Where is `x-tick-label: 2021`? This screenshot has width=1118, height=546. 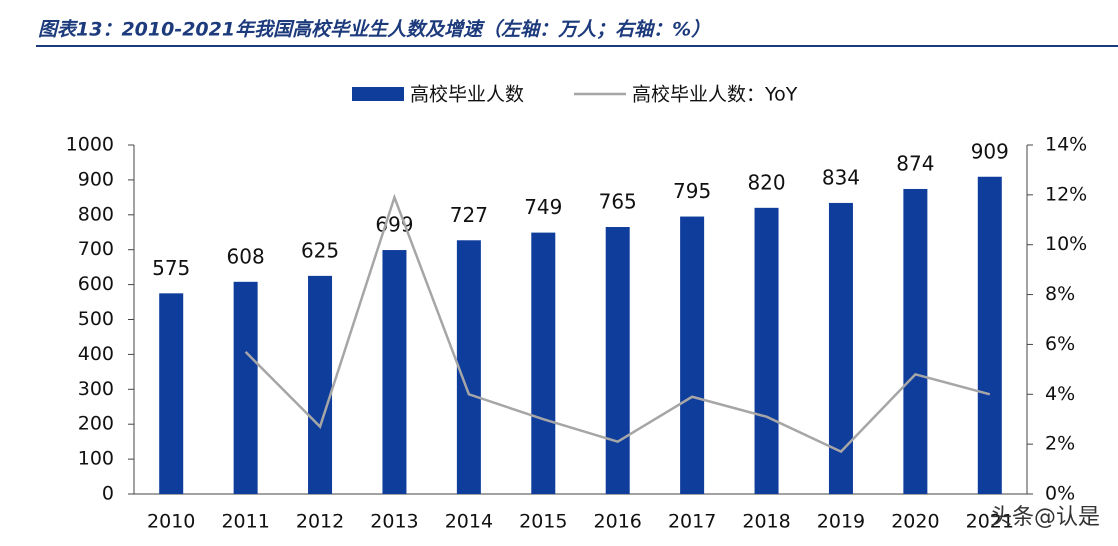 x-tick-label: 2021 is located at coordinates (990, 522).